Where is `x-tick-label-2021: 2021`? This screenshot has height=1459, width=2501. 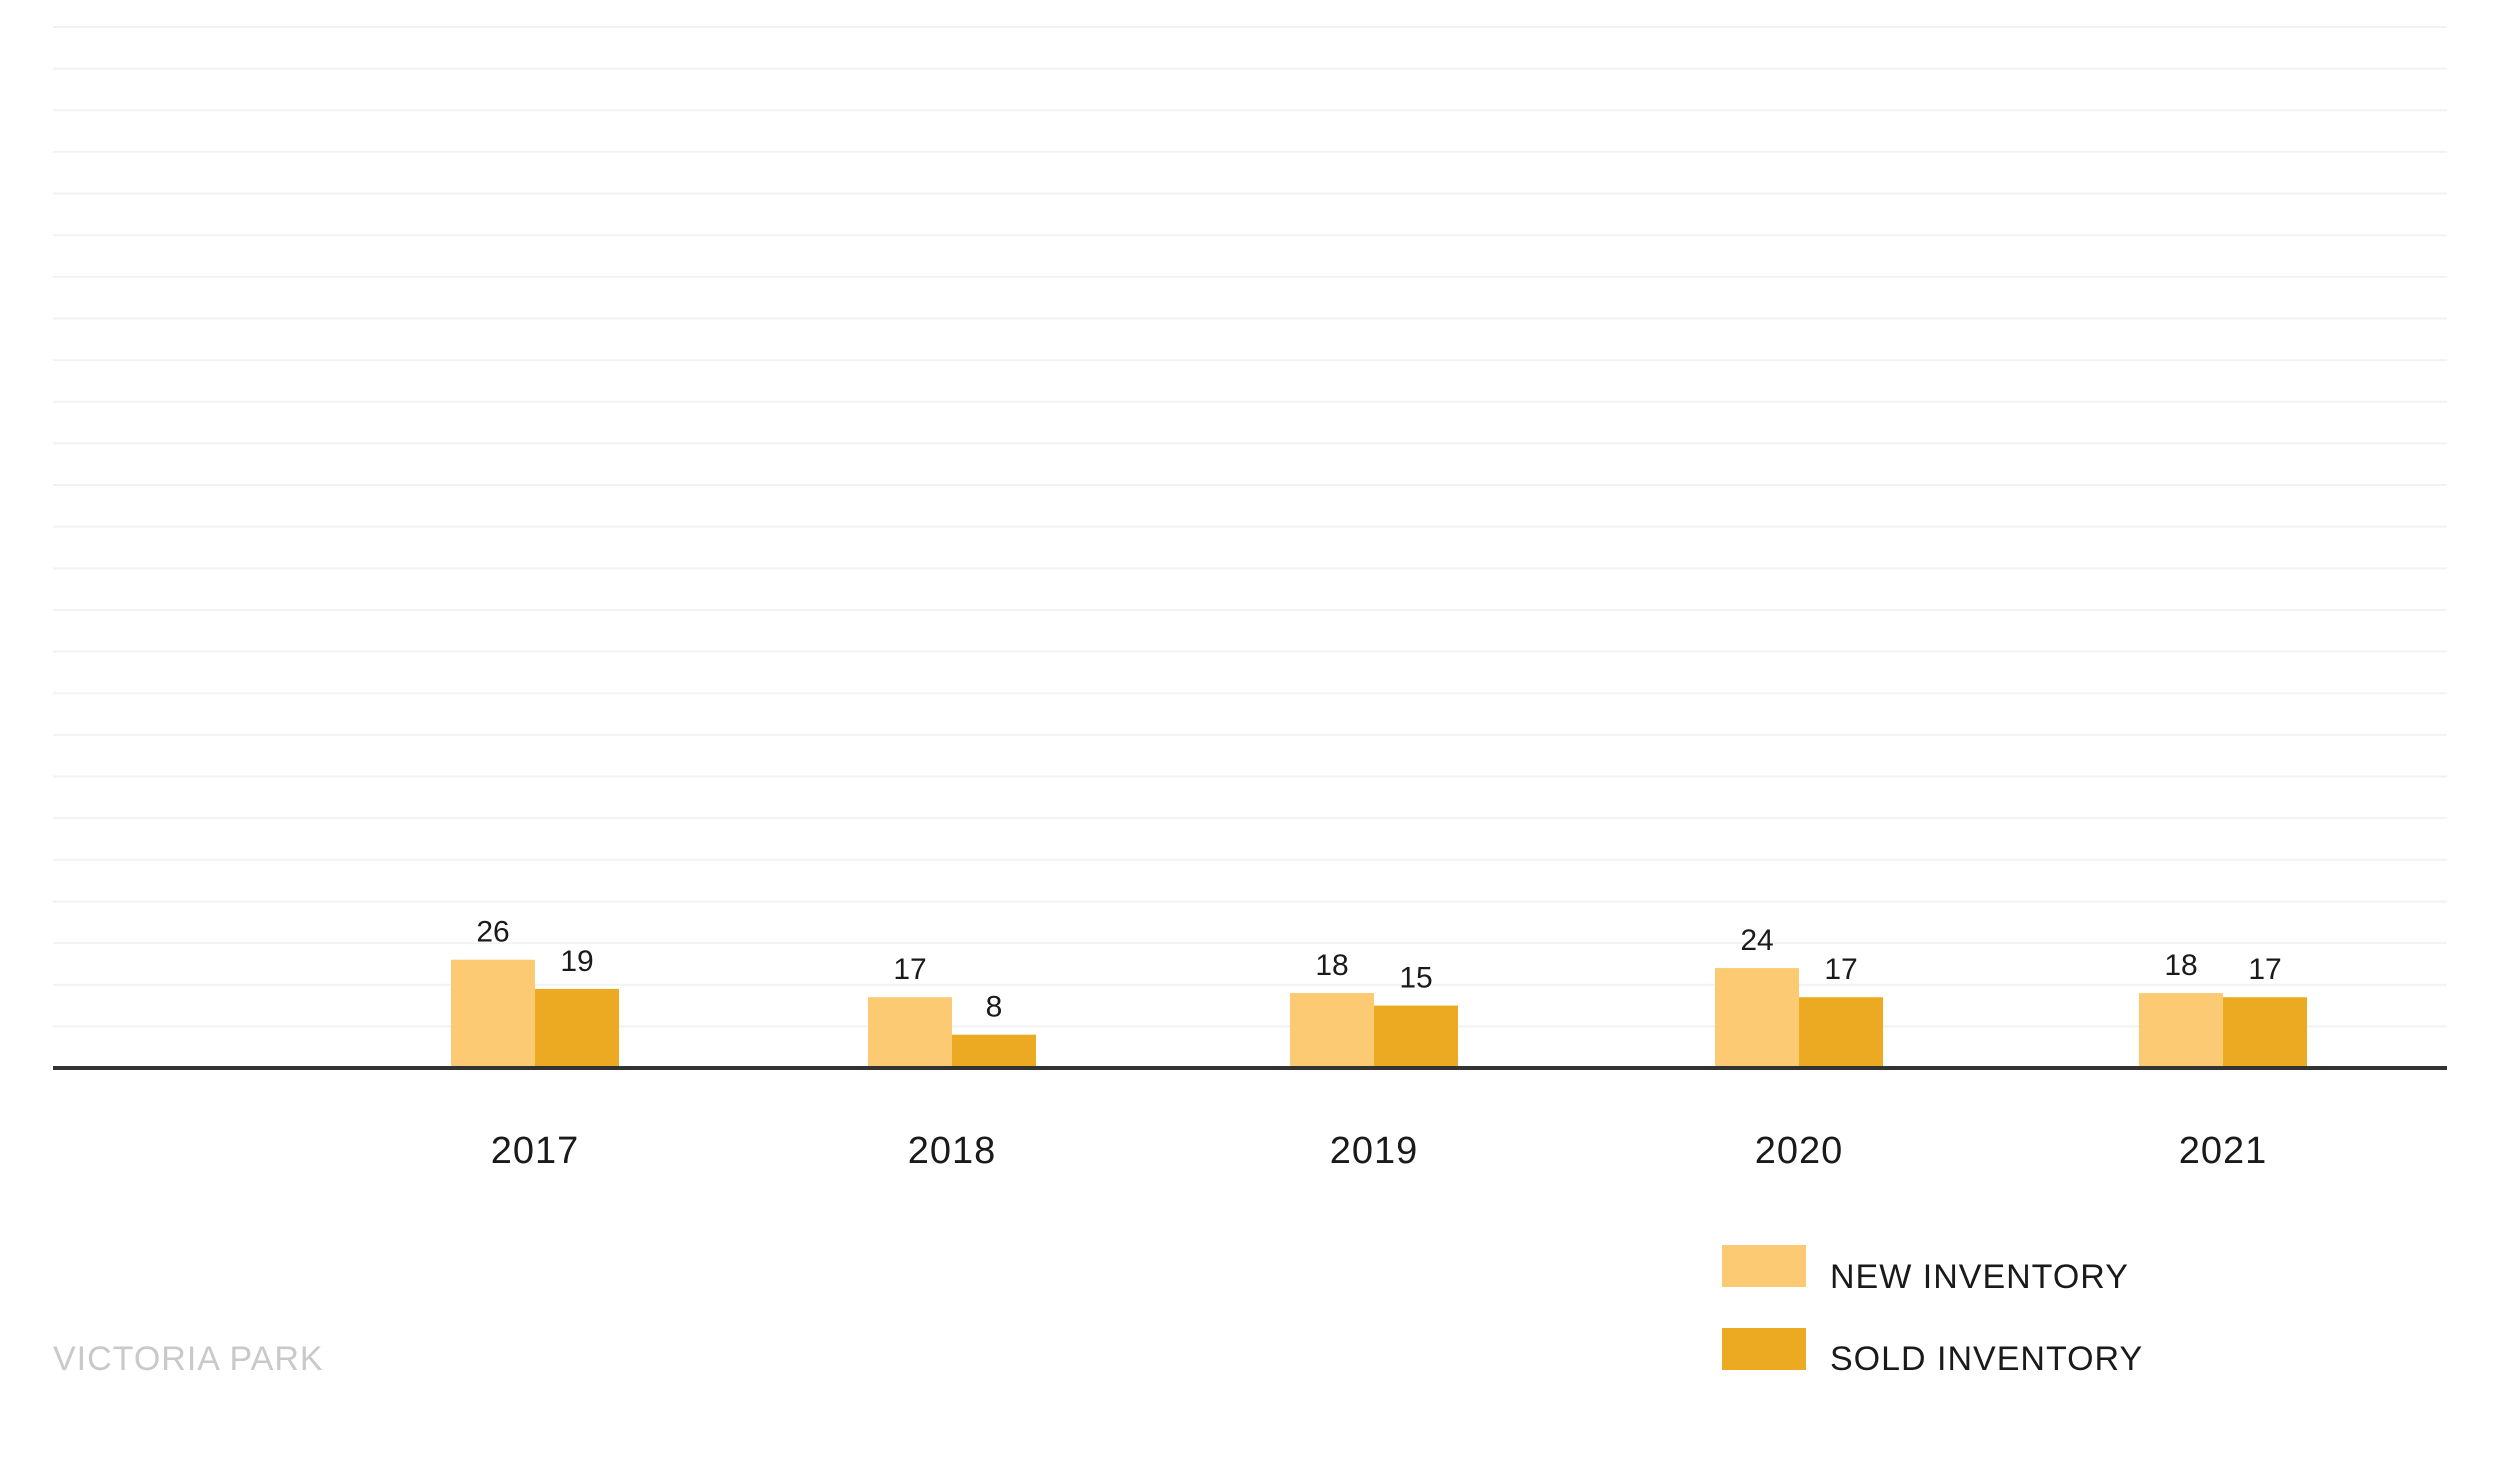
x-tick-label-2021: 2021 is located at coordinates (2223, 1151).